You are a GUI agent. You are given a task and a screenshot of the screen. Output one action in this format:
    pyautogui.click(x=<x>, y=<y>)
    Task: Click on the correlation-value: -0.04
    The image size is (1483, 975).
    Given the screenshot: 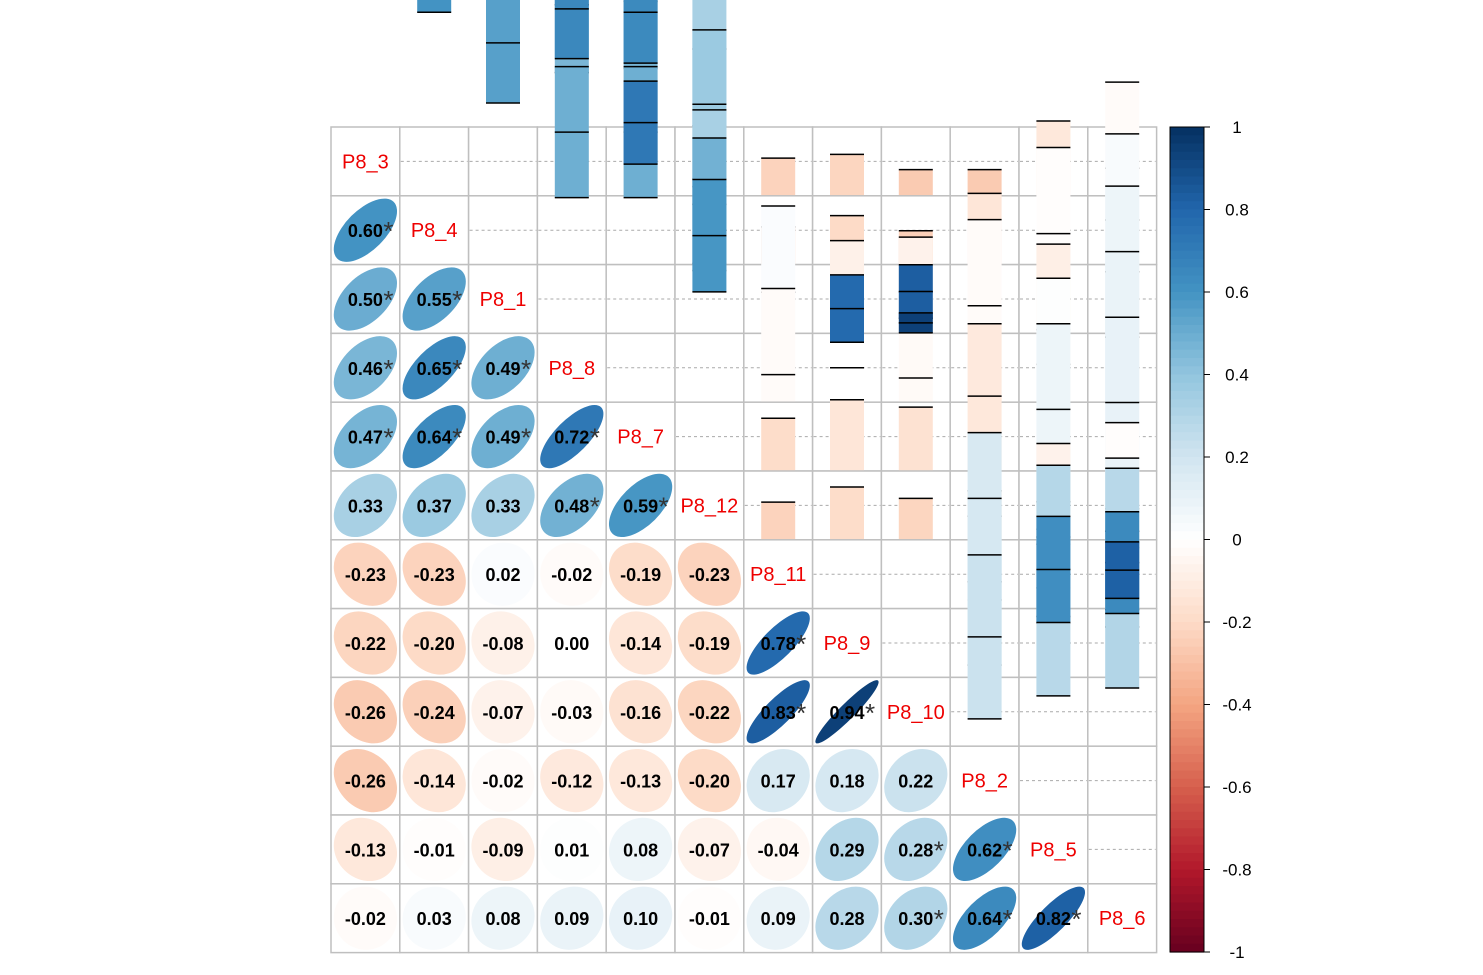 What is the action you would take?
    pyautogui.click(x=778, y=850)
    